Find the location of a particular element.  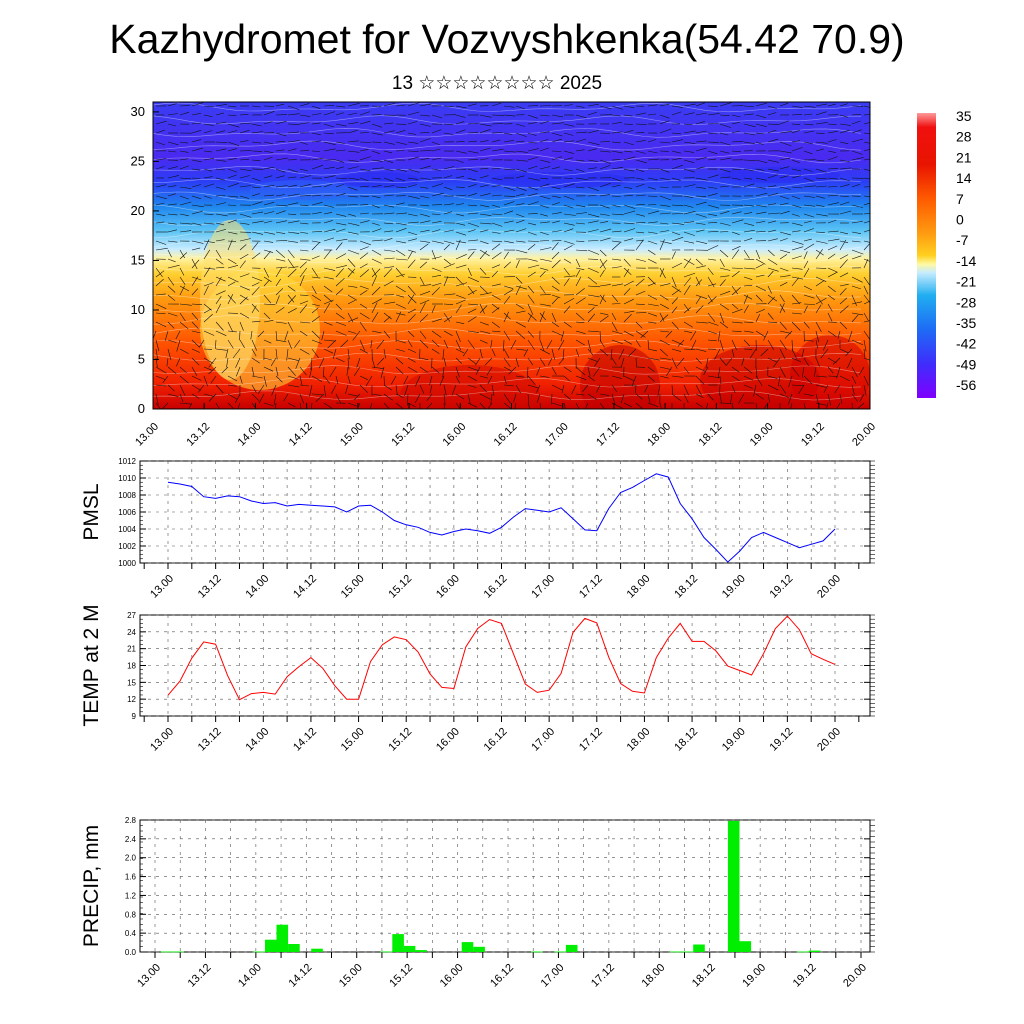

x-tick-label: 18.00 is located at coordinates (639, 587).